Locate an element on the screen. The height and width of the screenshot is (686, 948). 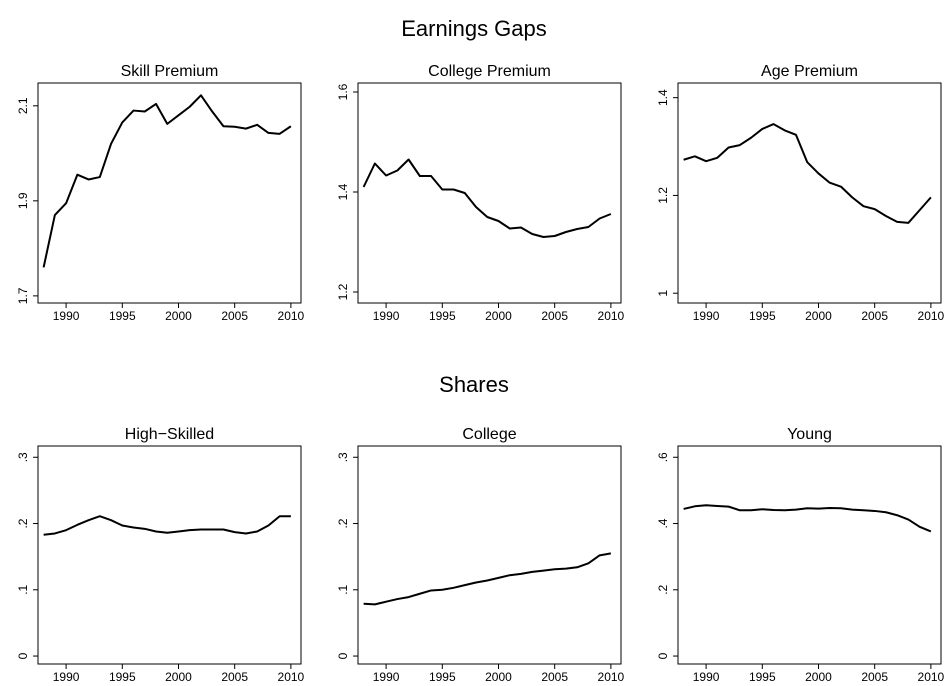
y-tick-label: 1.7 is located at coordinates (23, 295).